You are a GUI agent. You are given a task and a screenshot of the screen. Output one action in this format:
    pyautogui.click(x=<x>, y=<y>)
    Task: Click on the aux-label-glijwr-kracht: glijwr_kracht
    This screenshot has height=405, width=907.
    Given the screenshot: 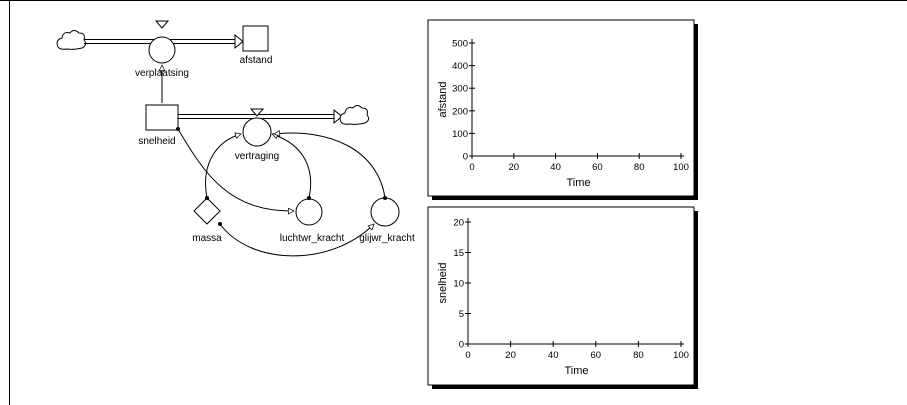 What is the action you would take?
    pyautogui.click(x=387, y=238)
    